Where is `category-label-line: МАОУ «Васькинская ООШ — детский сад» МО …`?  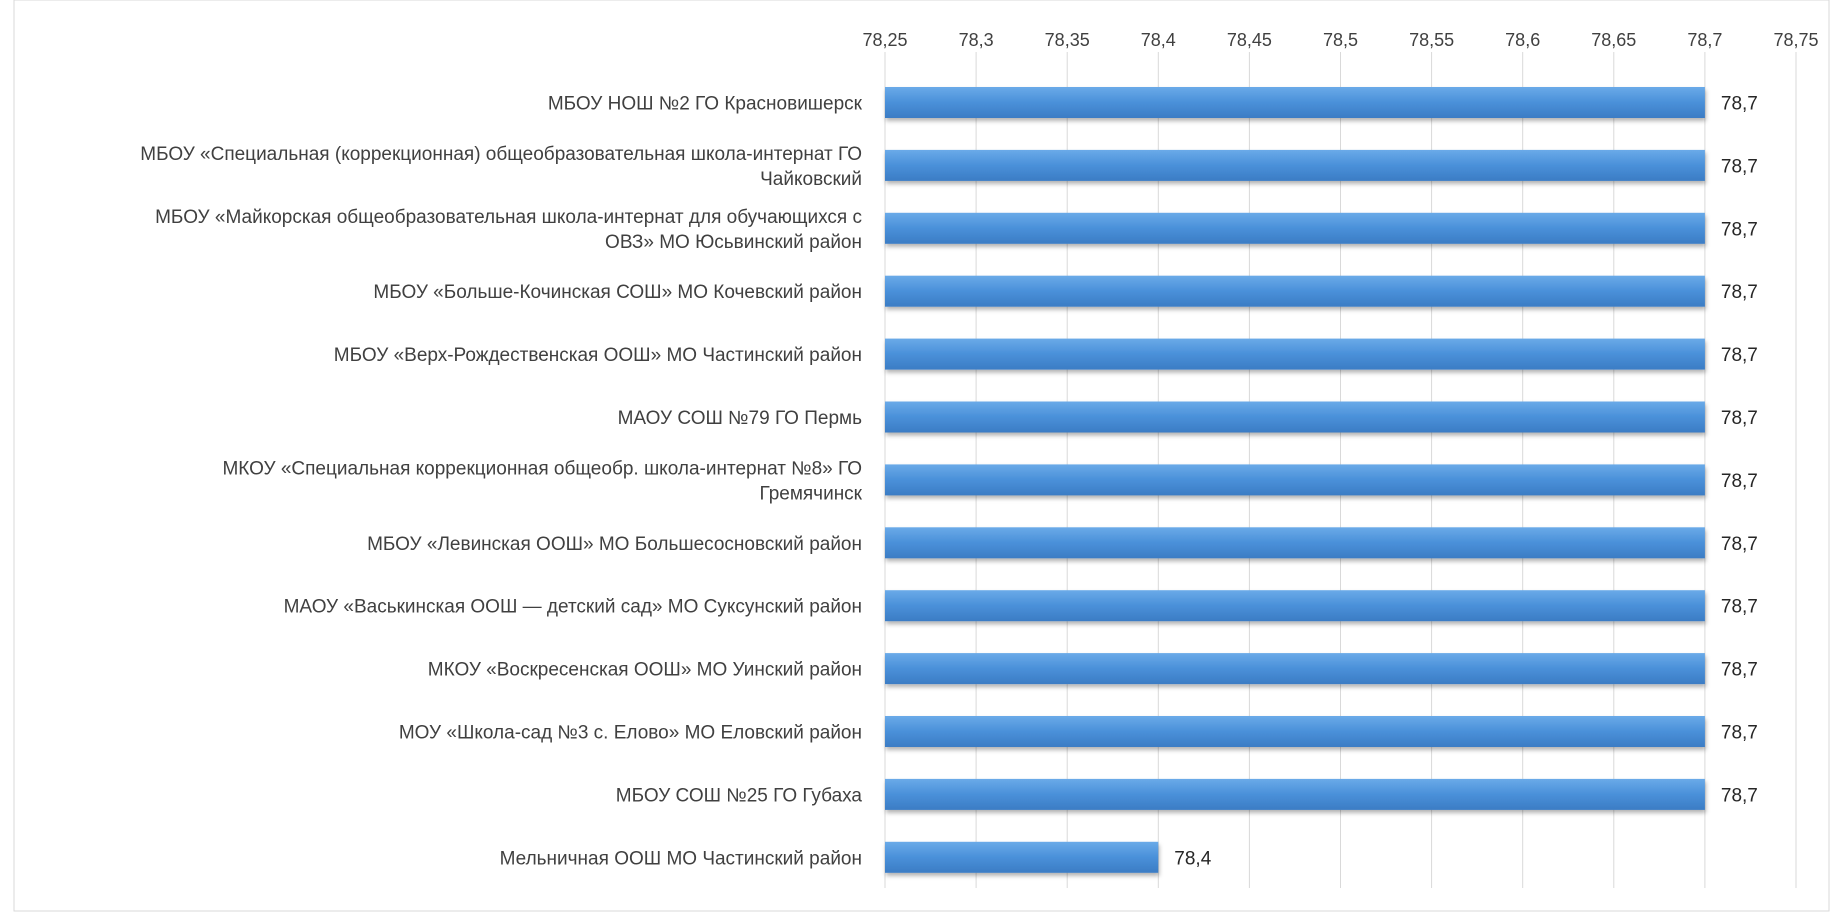 category-label-line: МАОУ «Васькинская ООШ — детский сад» МО … is located at coordinates (573, 607).